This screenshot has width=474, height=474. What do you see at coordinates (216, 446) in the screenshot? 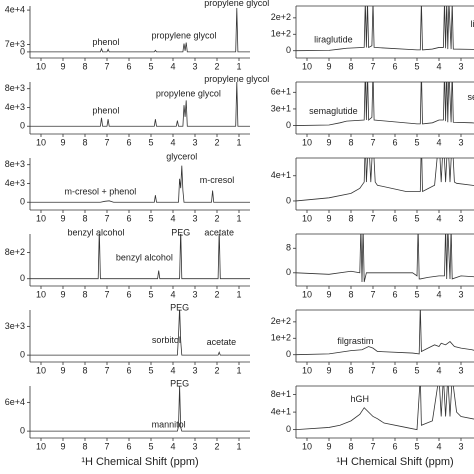
I see `x-tick-label: 2` at bounding box center [216, 446].